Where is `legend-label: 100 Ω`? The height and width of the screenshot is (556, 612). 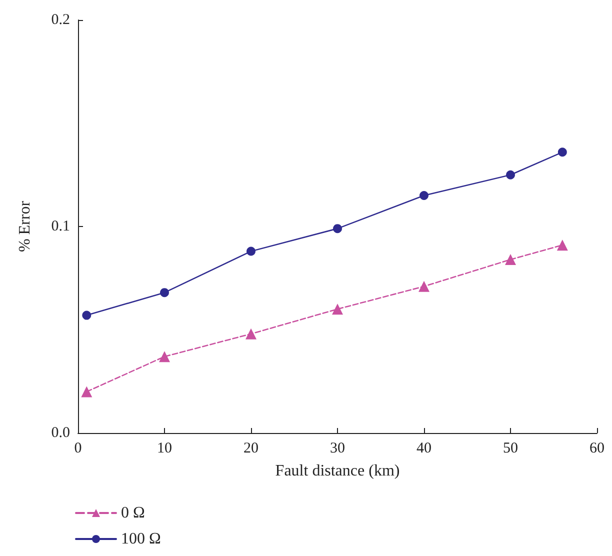 legend-label: 100 Ω is located at coordinates (141, 539).